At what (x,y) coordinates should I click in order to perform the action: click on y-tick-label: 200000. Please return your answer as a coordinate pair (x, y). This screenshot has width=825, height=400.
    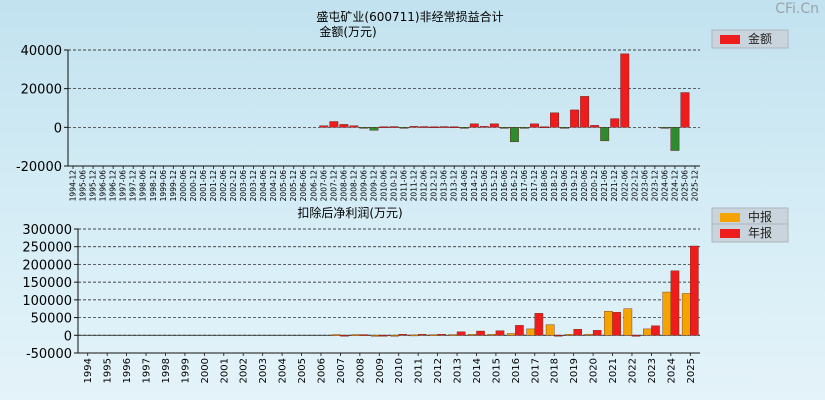
    Looking at the image, I should click on (47, 265).